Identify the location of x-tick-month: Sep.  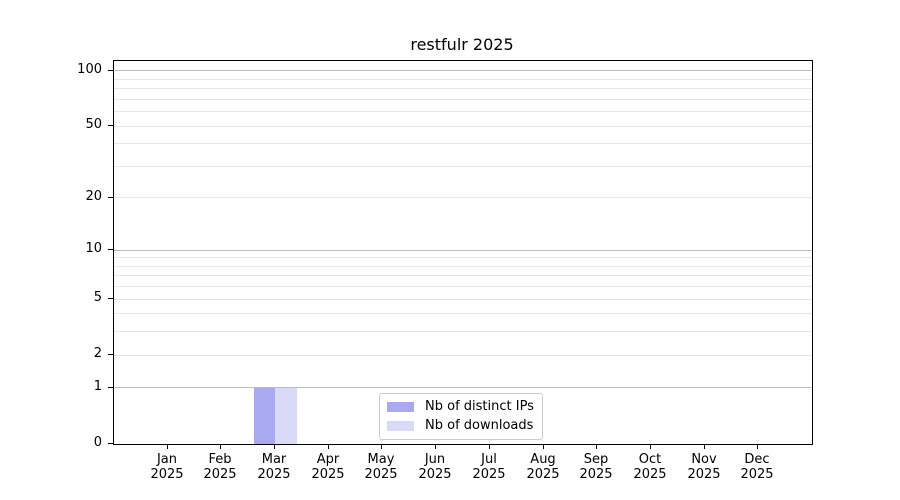
(596, 459).